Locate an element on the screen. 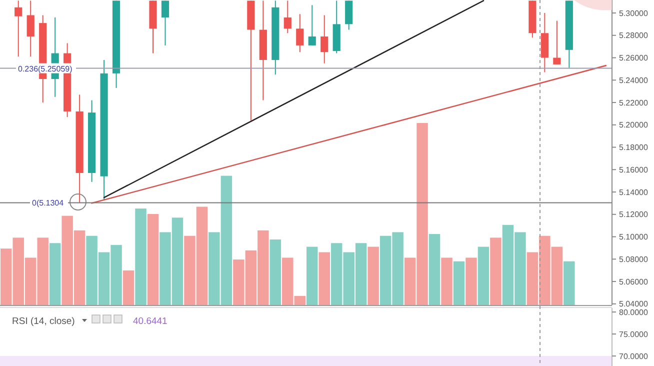 The image size is (654, 366). y-tick-label: 5.26000 is located at coordinates (633, 58).